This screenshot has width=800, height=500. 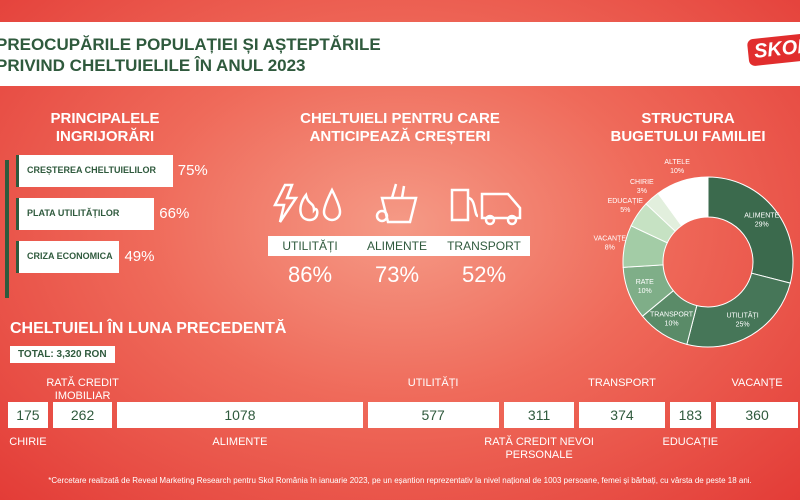 I want to click on segment: 1078, so click(x=240, y=415).